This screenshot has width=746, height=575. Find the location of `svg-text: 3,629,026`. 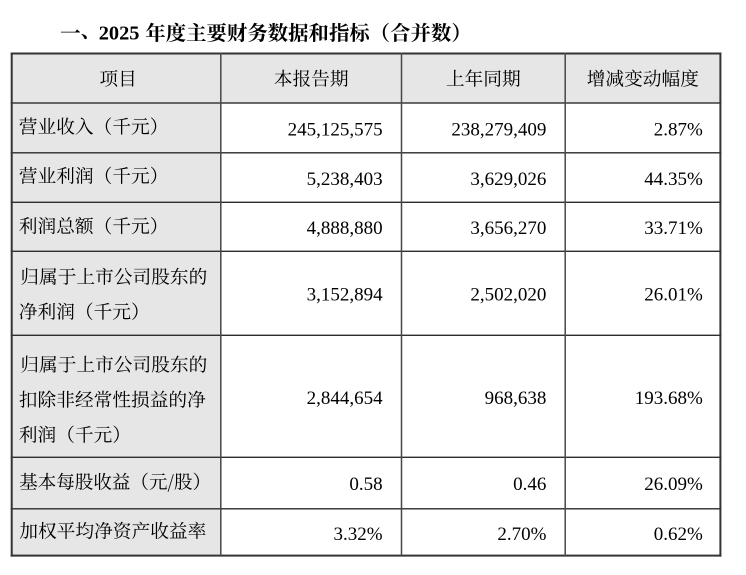

svg-text: 3,629,026 is located at coordinates (508, 179).